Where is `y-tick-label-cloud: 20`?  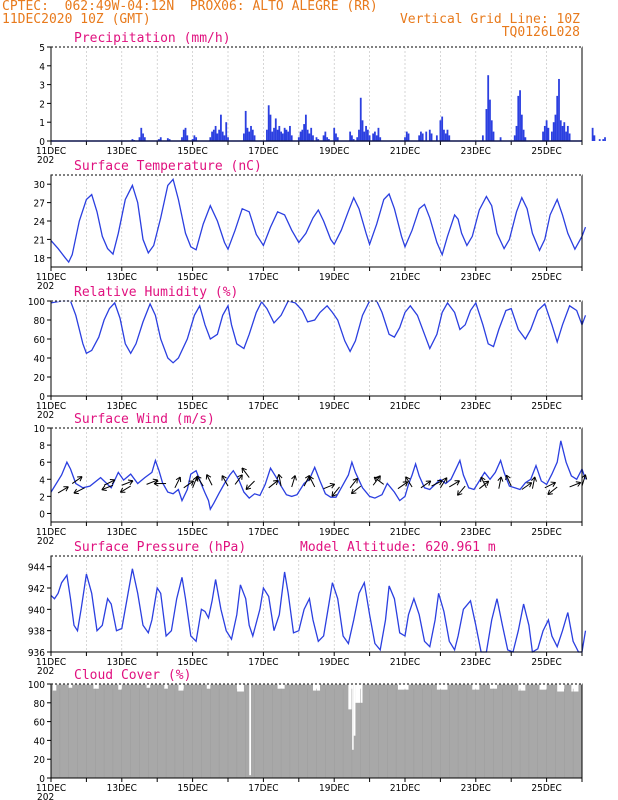 y-tick-label-cloud: 20 is located at coordinates (40, 760).